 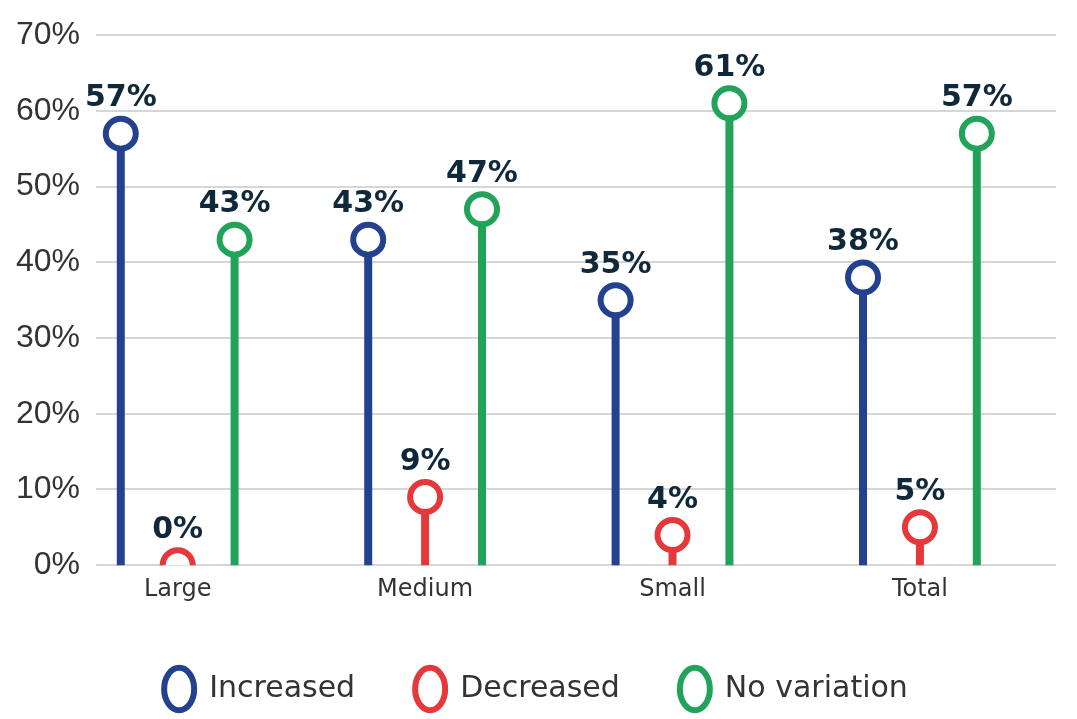 I want to click on y-tick-label: 50%, so click(x=48, y=184).